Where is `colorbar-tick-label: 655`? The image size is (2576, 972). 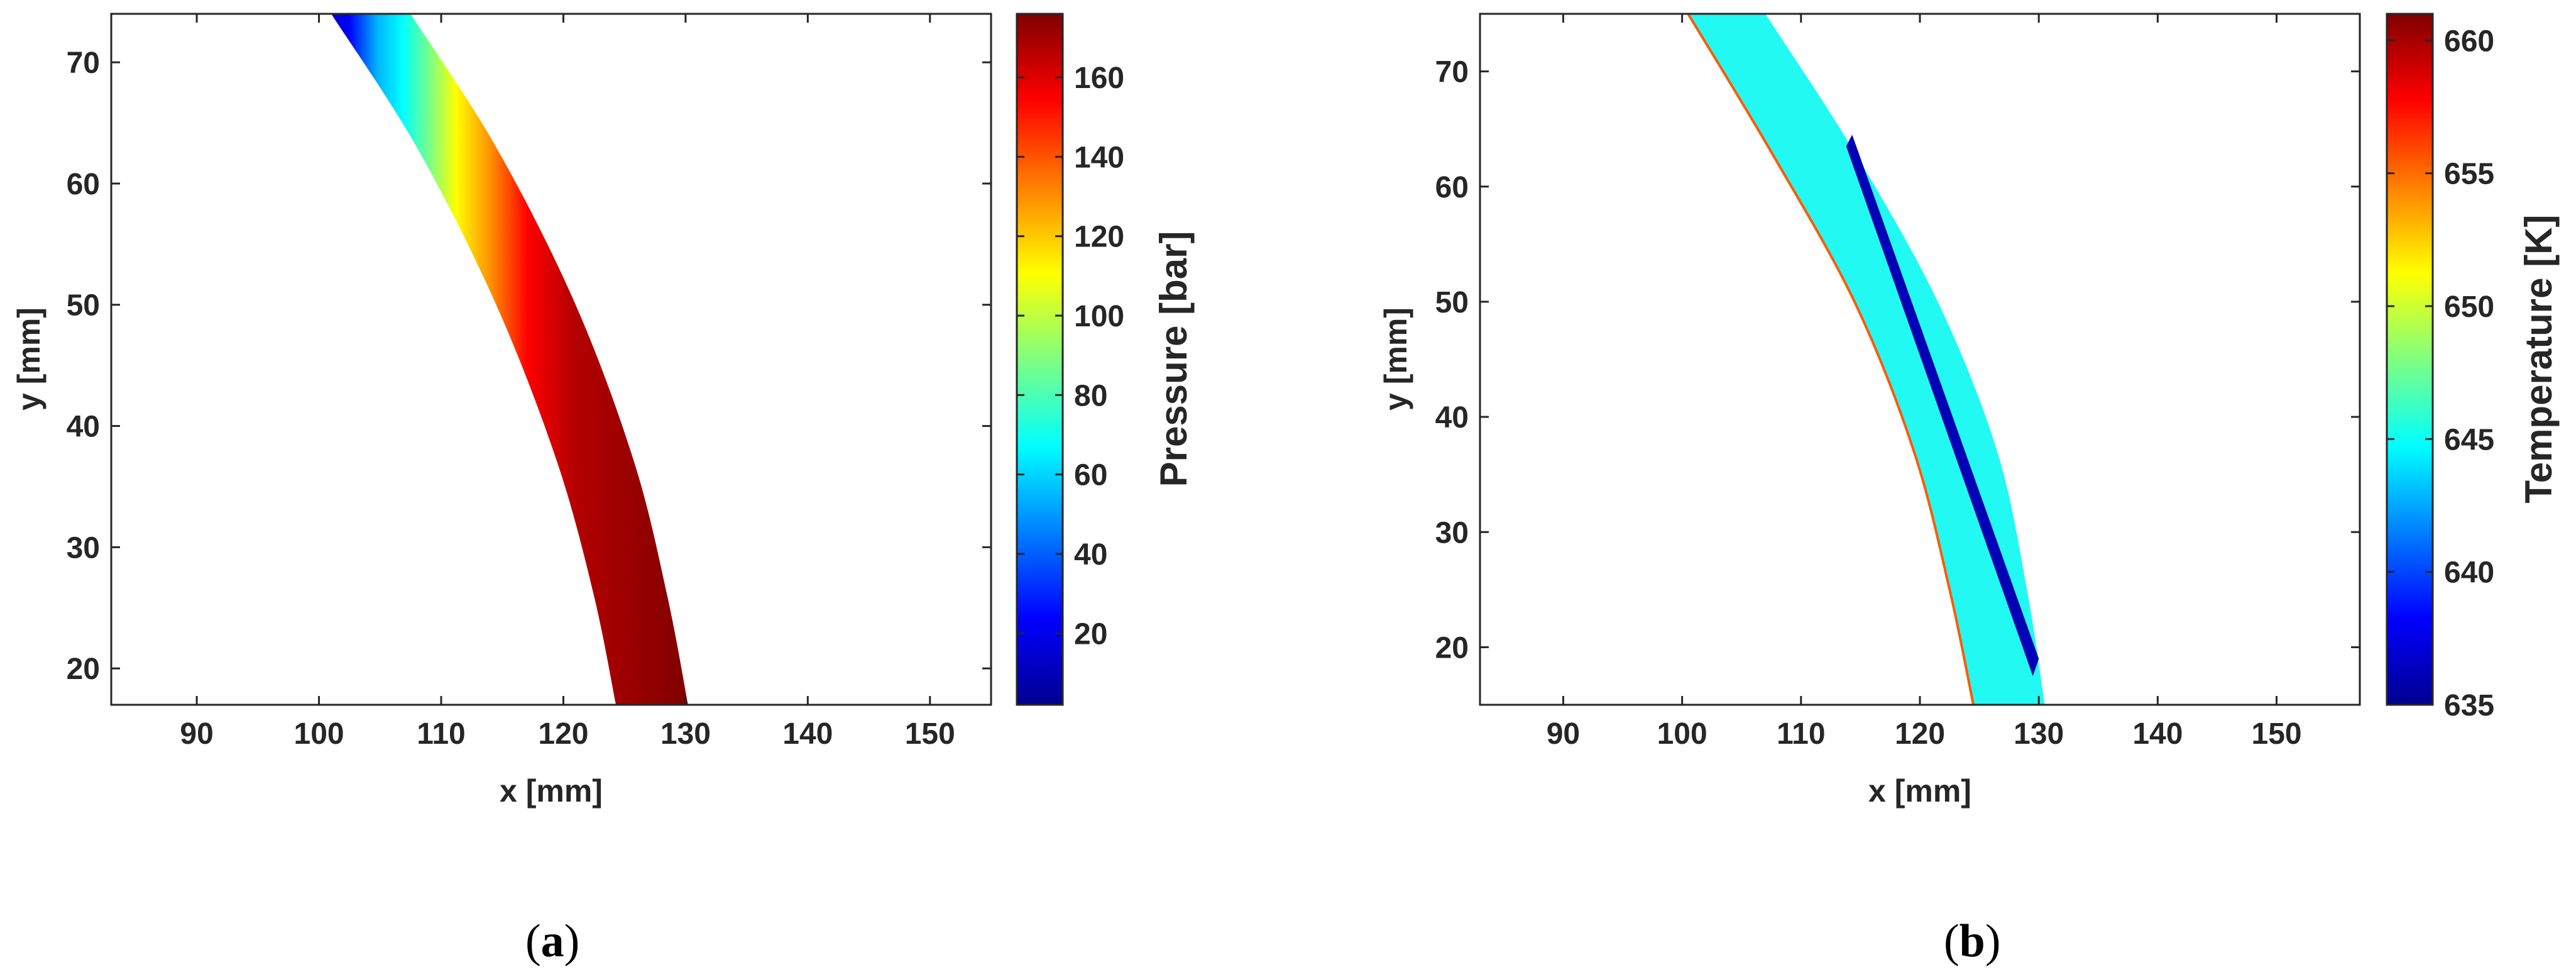
colorbar-tick-label: 655 is located at coordinates (2469, 175).